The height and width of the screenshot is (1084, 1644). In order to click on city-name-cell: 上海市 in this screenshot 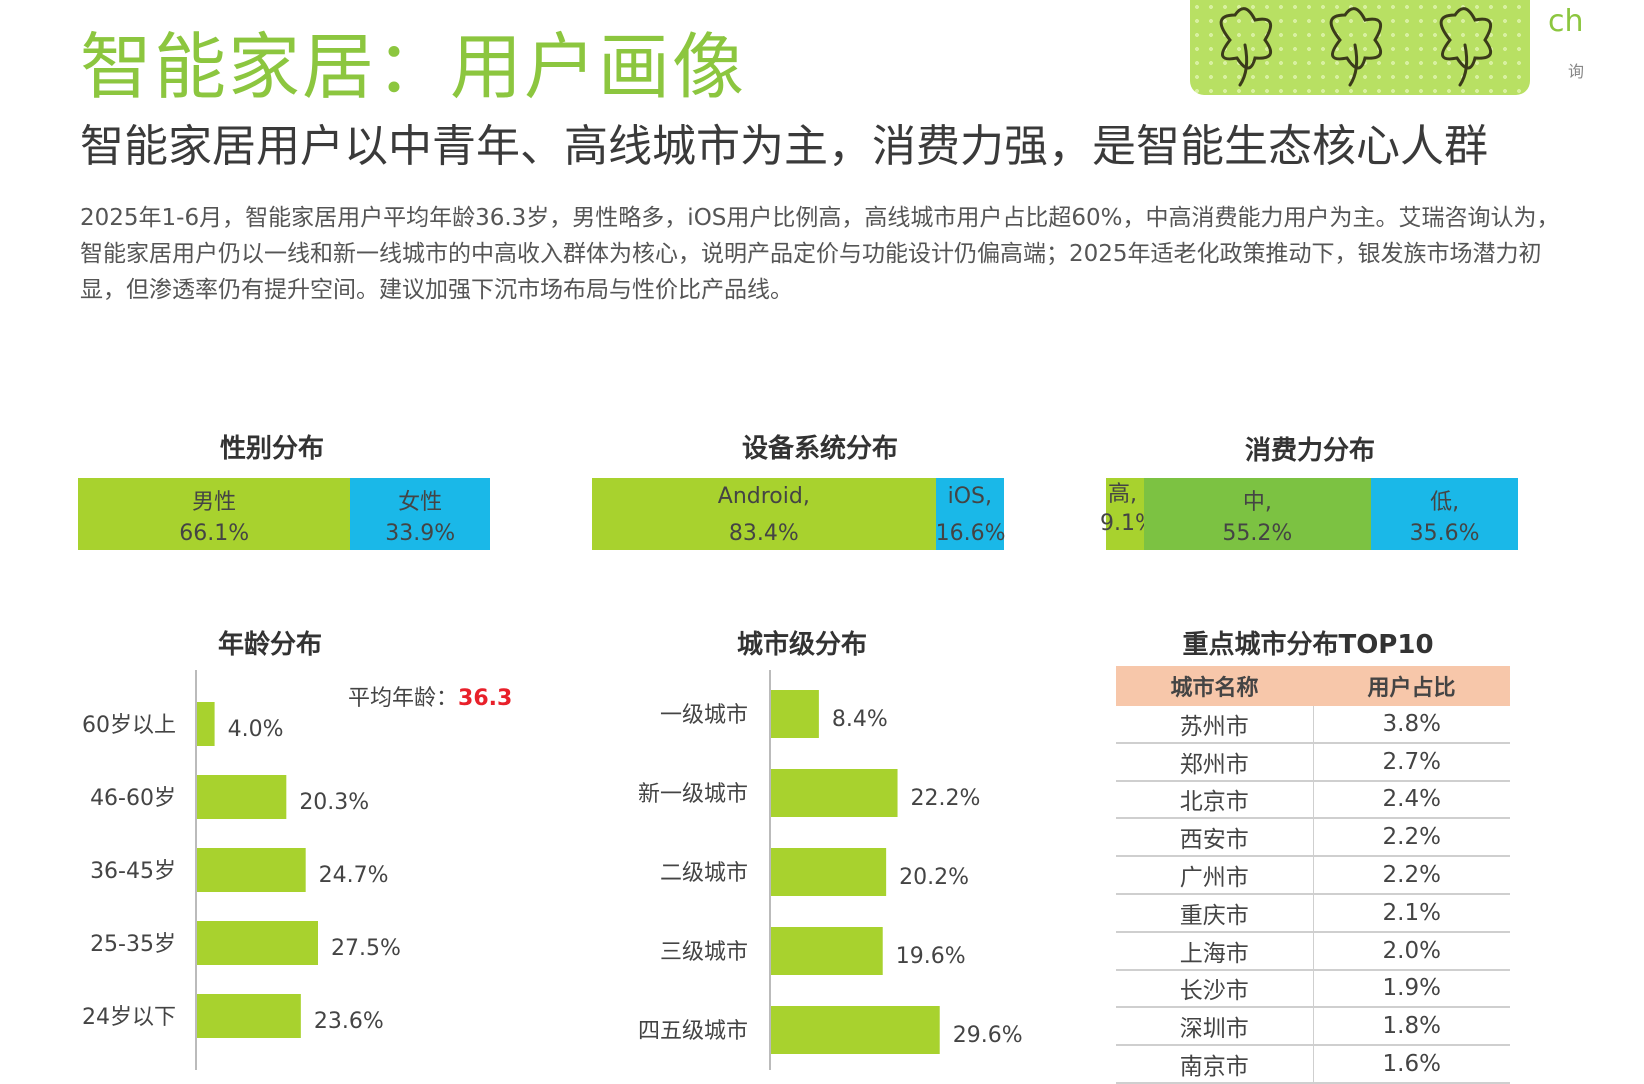, I will do `click(1215, 951)`.